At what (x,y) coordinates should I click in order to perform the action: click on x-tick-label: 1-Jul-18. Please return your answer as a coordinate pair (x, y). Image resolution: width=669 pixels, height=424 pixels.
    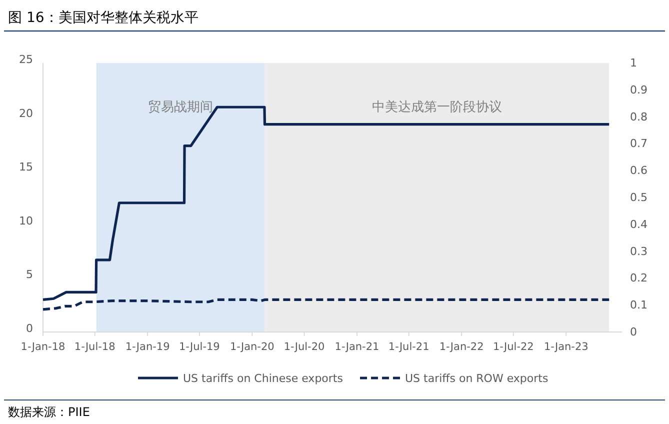
    Looking at the image, I should click on (95, 347).